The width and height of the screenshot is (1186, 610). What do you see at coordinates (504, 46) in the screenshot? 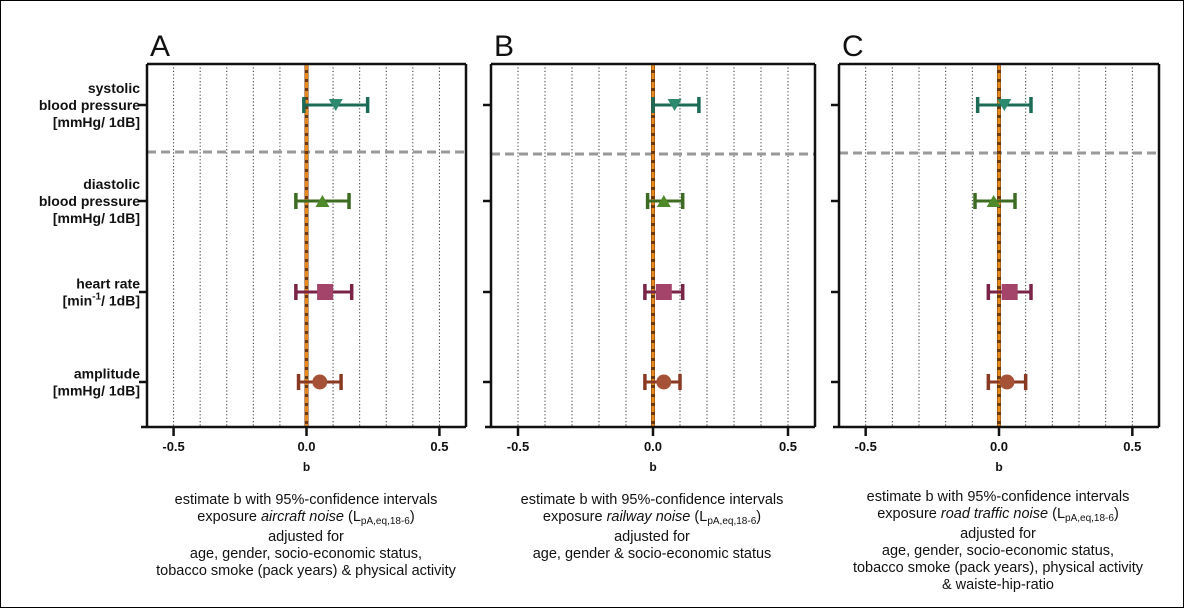
I see `panel-label: B` at bounding box center [504, 46].